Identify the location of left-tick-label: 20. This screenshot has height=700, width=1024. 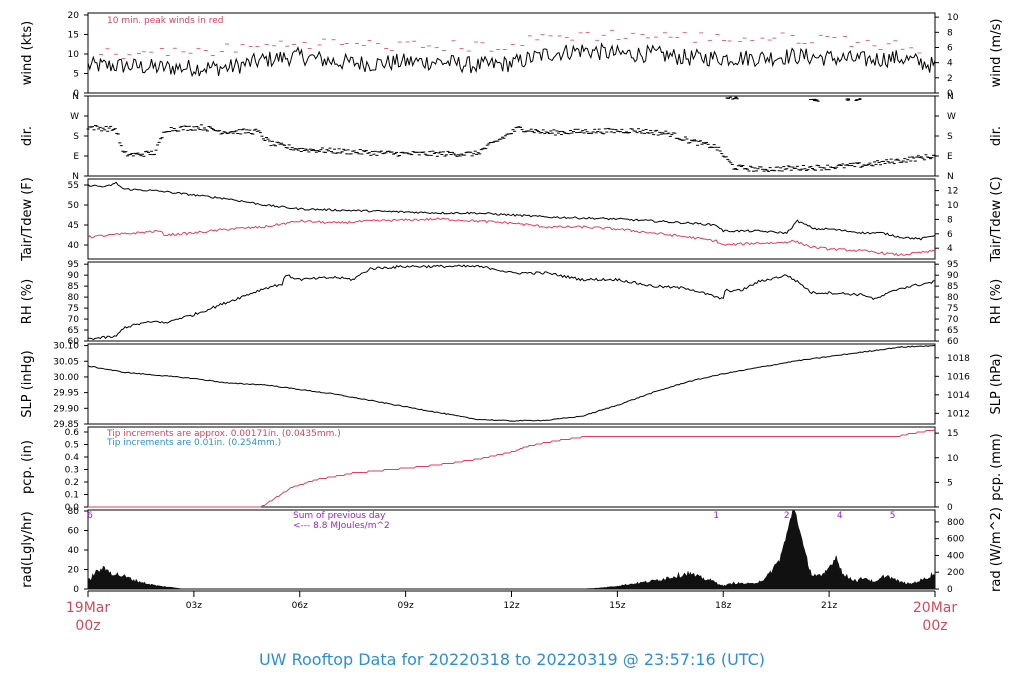
(74, 16).